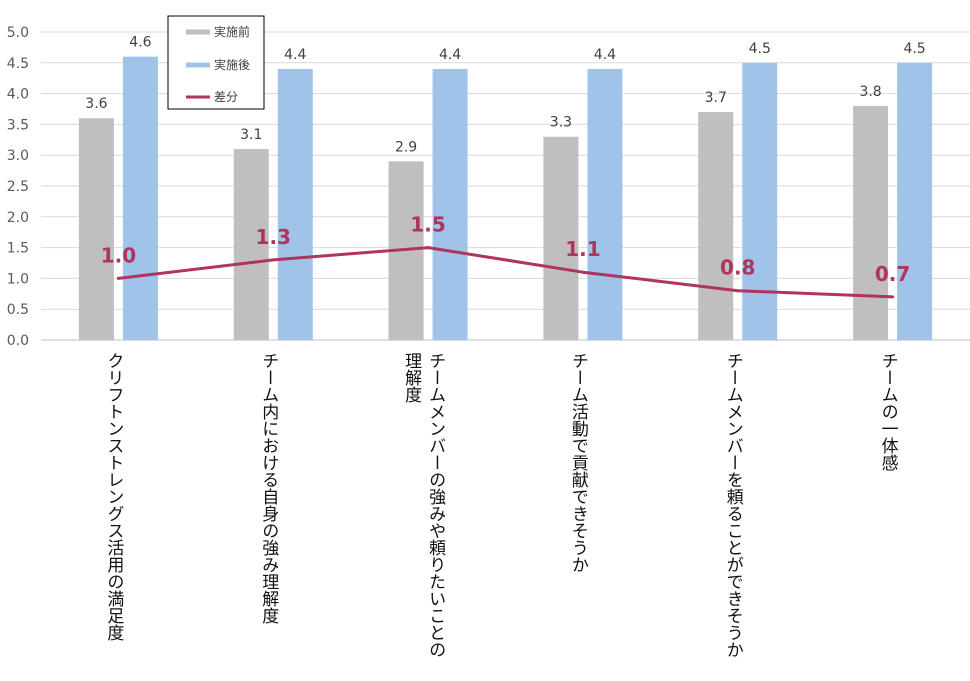  I want to click on x-category-label: チーム内における自身の強み理解度, so click(268, 488).